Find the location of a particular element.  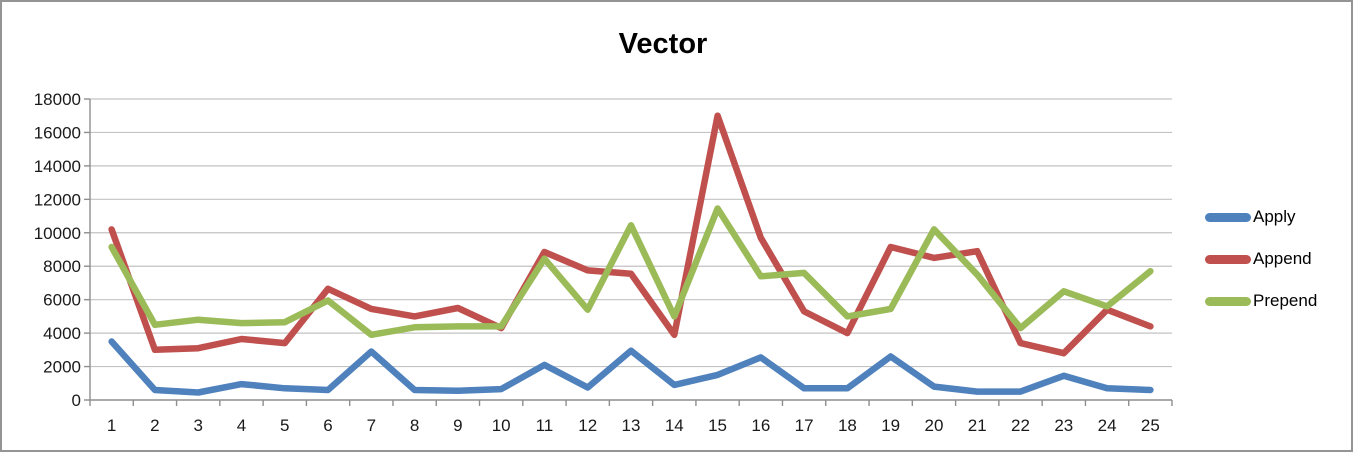

y-axis-label: 16000 is located at coordinates (57, 132).